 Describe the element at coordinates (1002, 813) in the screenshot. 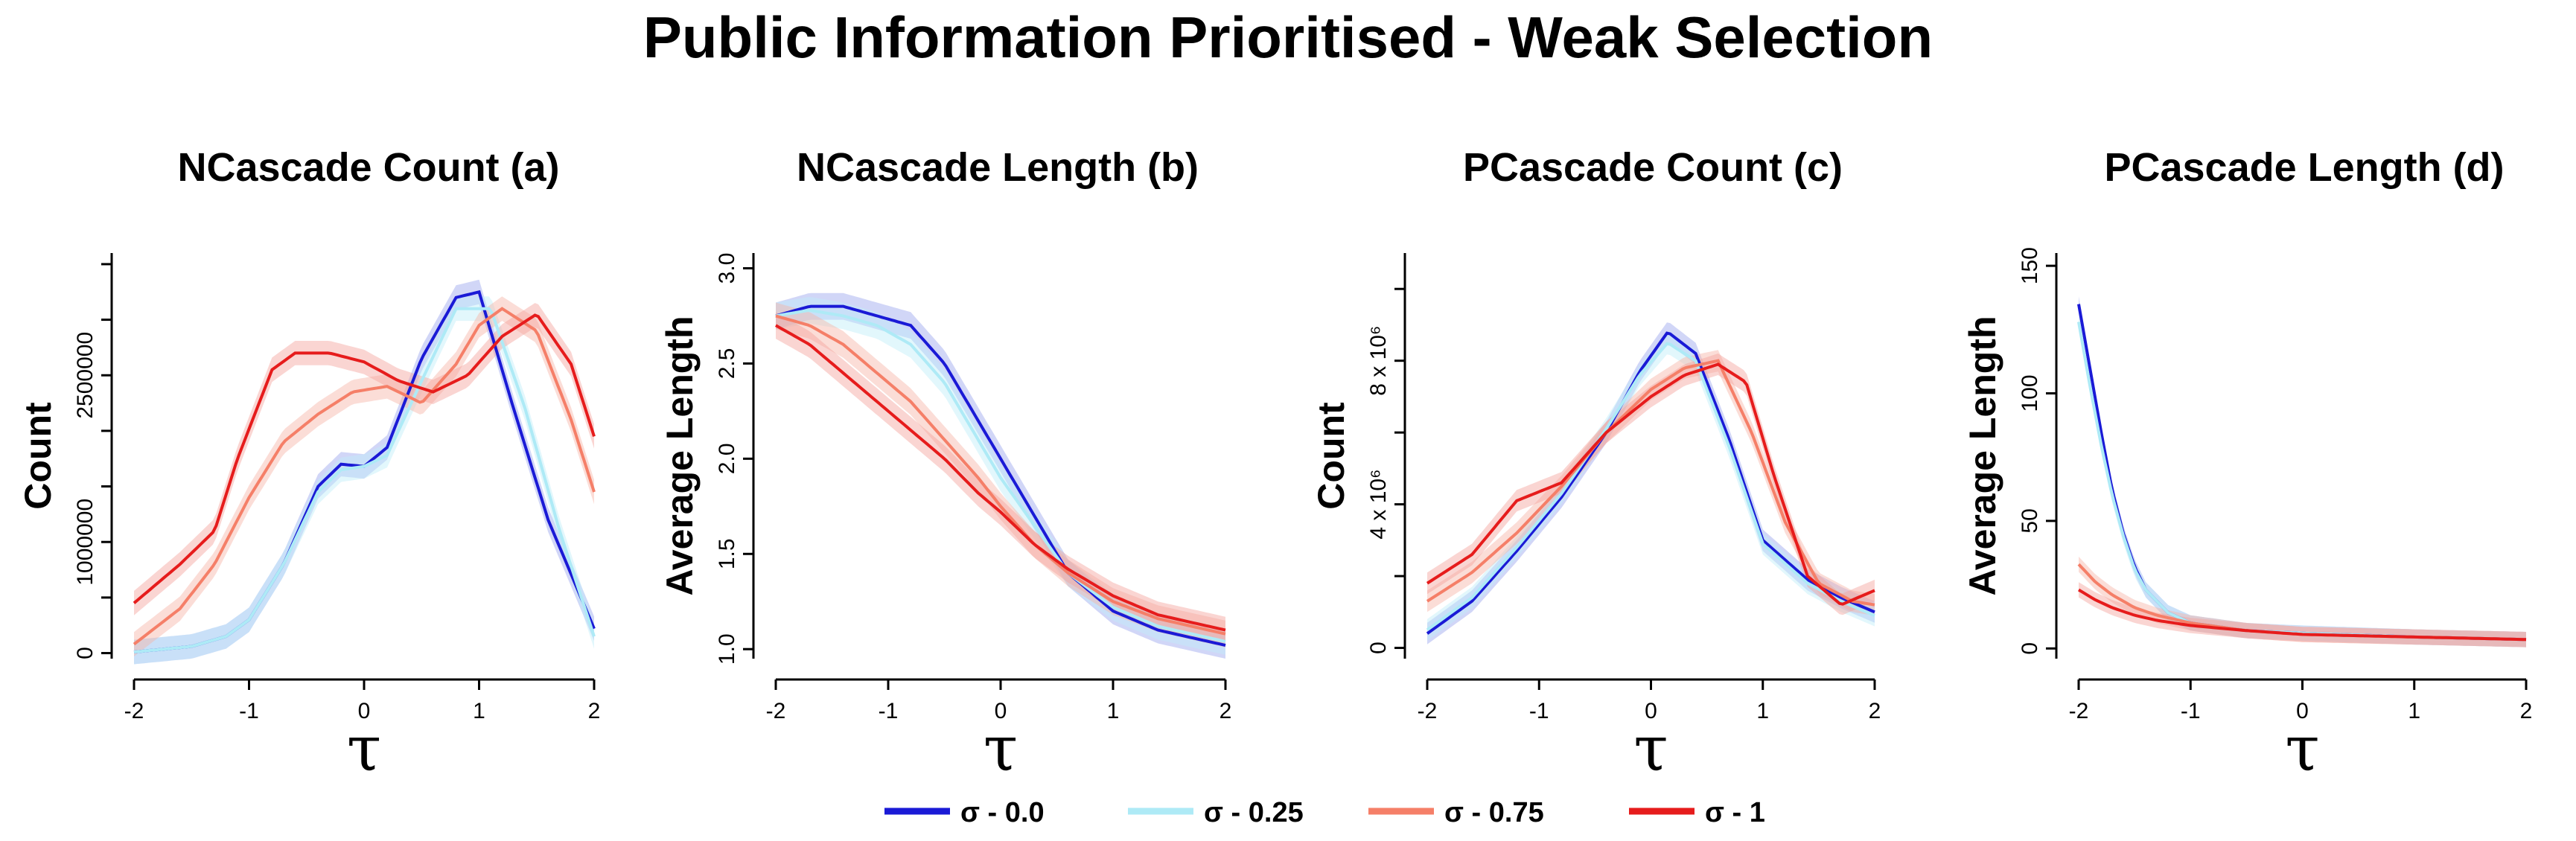

I see `legend-label-0: σ - 0.0` at that location.